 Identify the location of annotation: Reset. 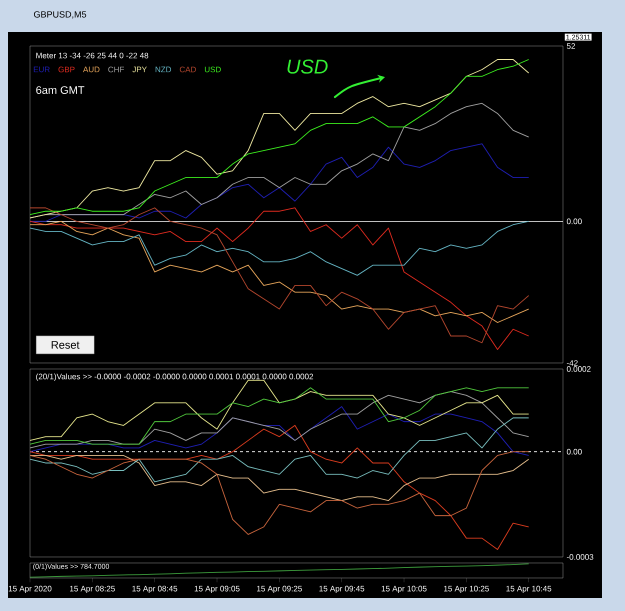
(66, 345).